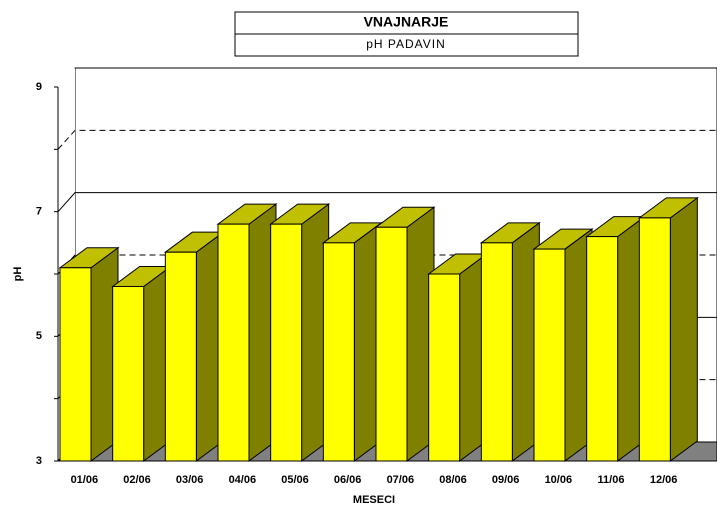 Image resolution: width=717 pixels, height=509 pixels. I want to click on x-tick-label: 09/06, so click(506, 480).